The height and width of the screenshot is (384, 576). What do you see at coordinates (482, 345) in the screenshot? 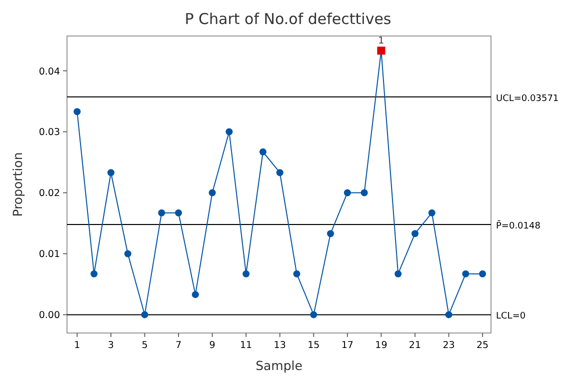
I see `x-tick-label: 25` at bounding box center [482, 345].